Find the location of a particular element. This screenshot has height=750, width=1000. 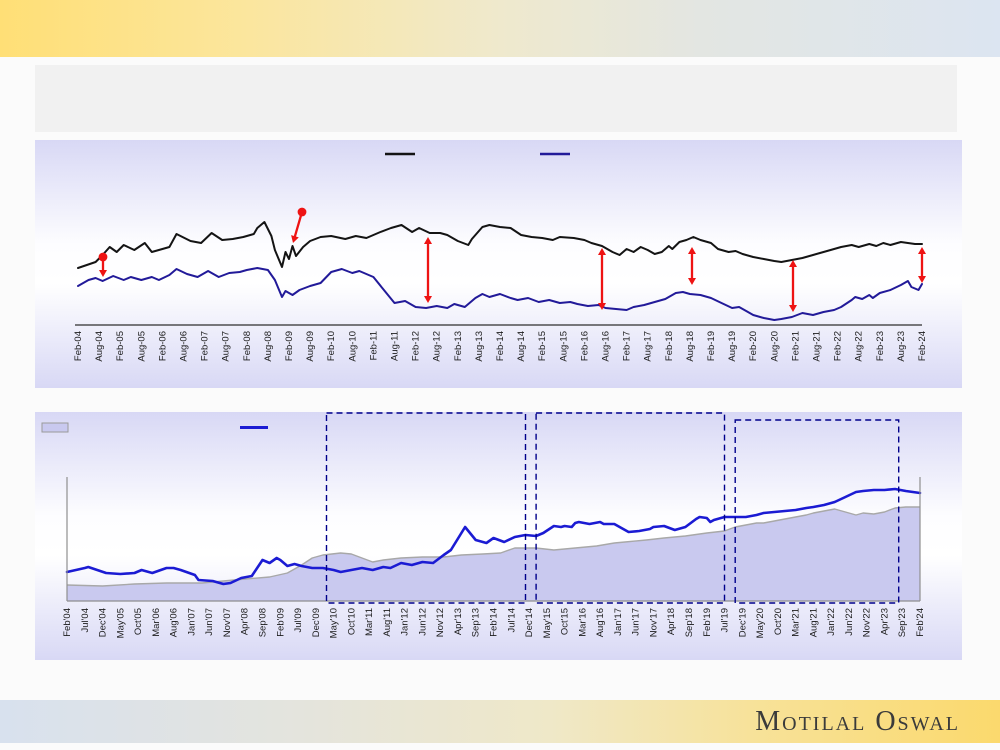

navy-line-series is located at coordinates (500, 294).